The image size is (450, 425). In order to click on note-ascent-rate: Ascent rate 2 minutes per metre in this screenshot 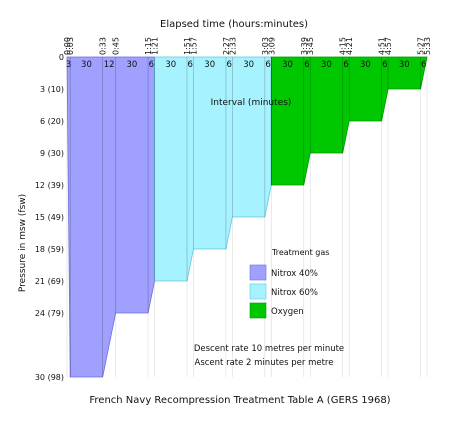, I will do `click(264, 363)`.